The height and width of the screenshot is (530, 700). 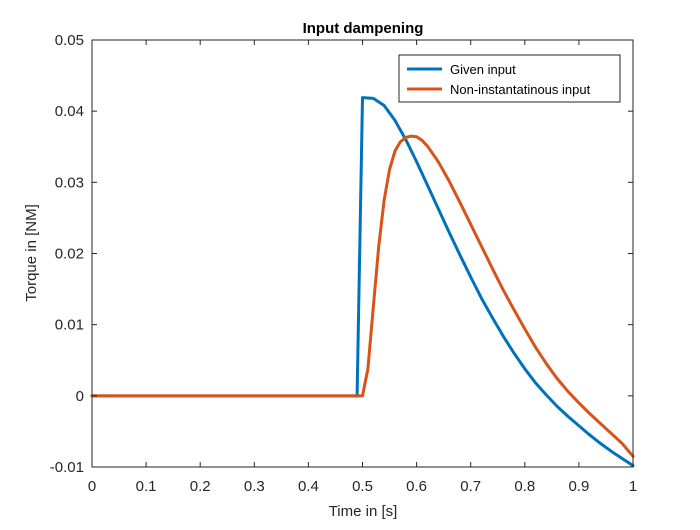 What do you see at coordinates (69, 40) in the screenshot?
I see `y-tick-label: 0.05` at bounding box center [69, 40].